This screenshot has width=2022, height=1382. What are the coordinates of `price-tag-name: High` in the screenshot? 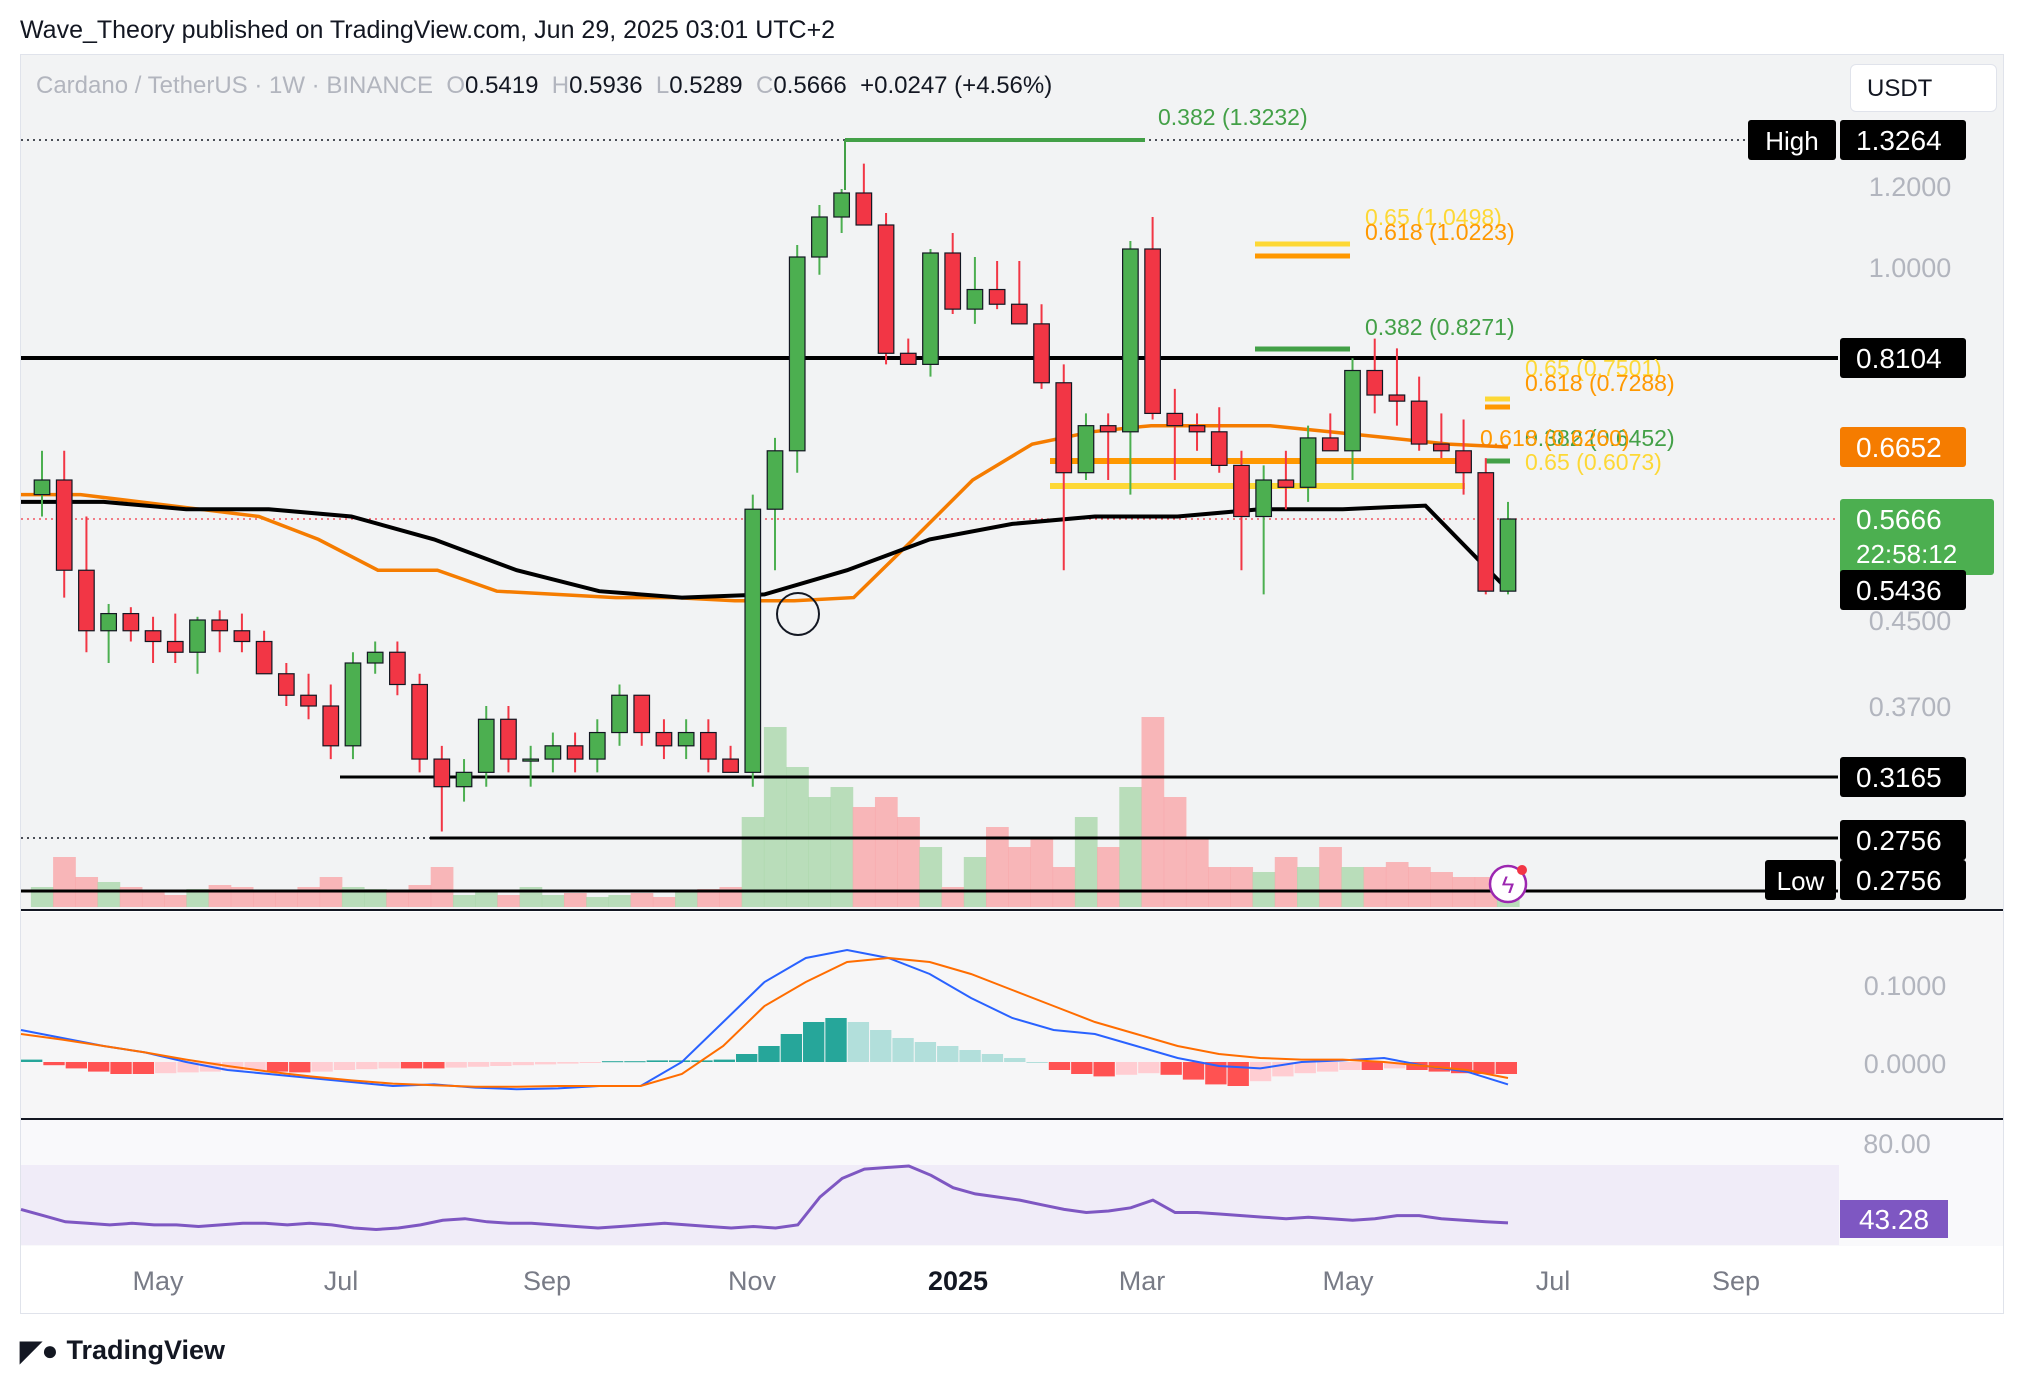 It's located at (1791, 141).